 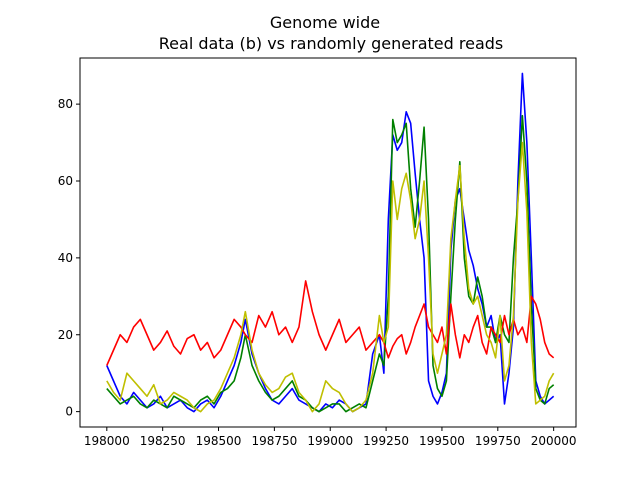 What do you see at coordinates (442, 441) in the screenshot?
I see `x-tick-label: 199500` at bounding box center [442, 441].